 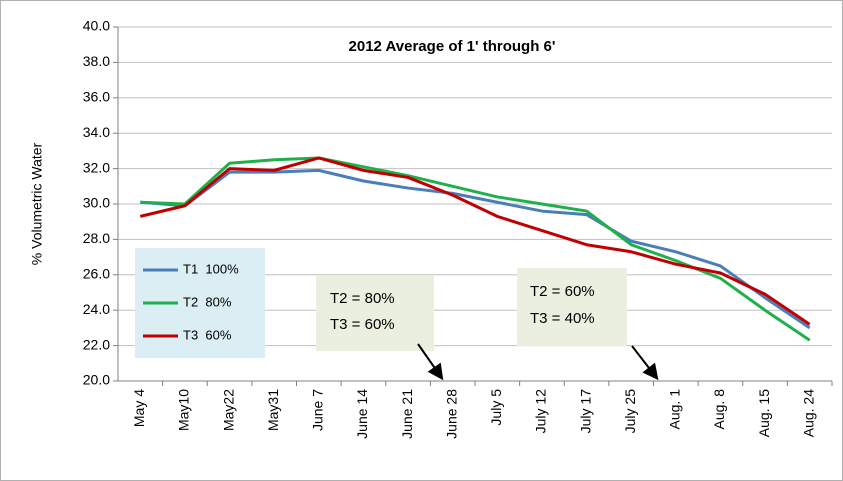 What do you see at coordinates (96, 203) in the screenshot?
I see `y-tick-label: 30.0` at bounding box center [96, 203].